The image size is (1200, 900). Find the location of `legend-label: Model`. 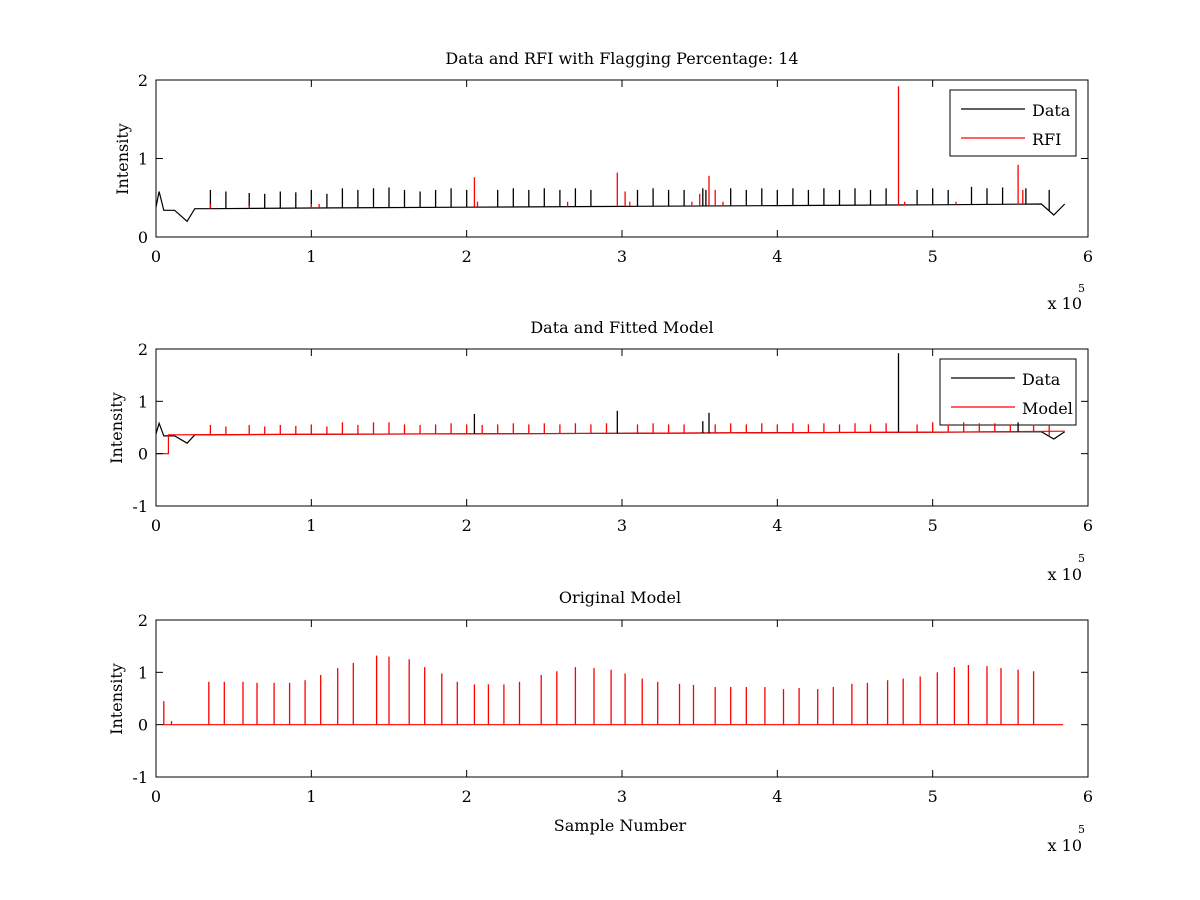

legend-label: Model is located at coordinates (1047, 408).